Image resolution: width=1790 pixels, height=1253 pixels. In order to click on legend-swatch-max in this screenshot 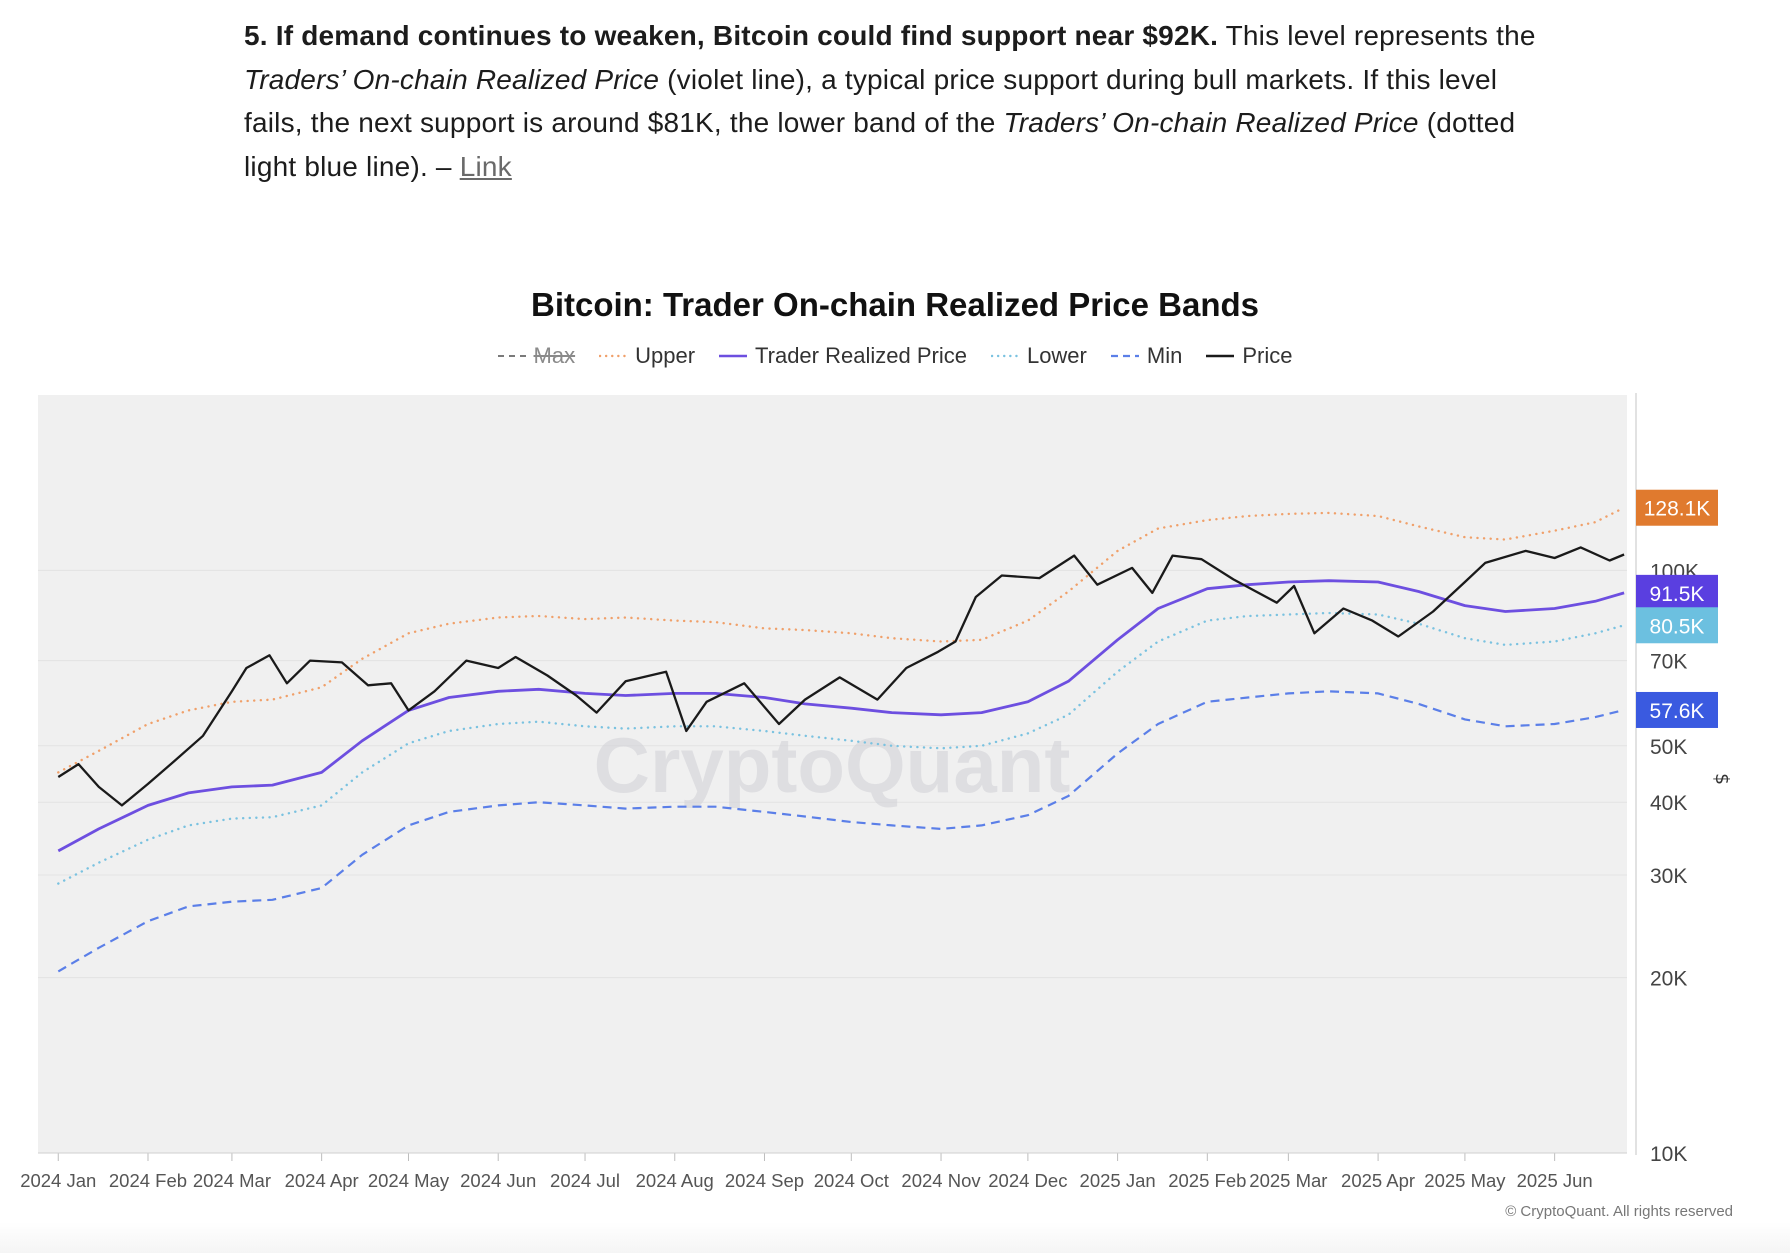, I will do `click(511, 356)`.